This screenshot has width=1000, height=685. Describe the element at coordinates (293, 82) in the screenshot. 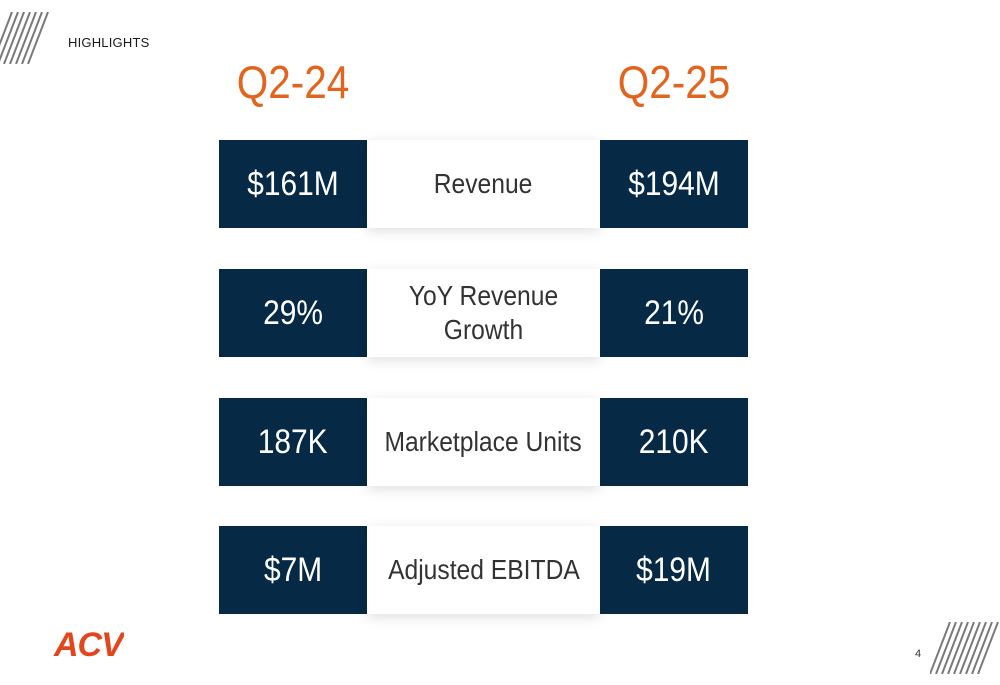

I see `period-label-prior: Q2-24` at that location.